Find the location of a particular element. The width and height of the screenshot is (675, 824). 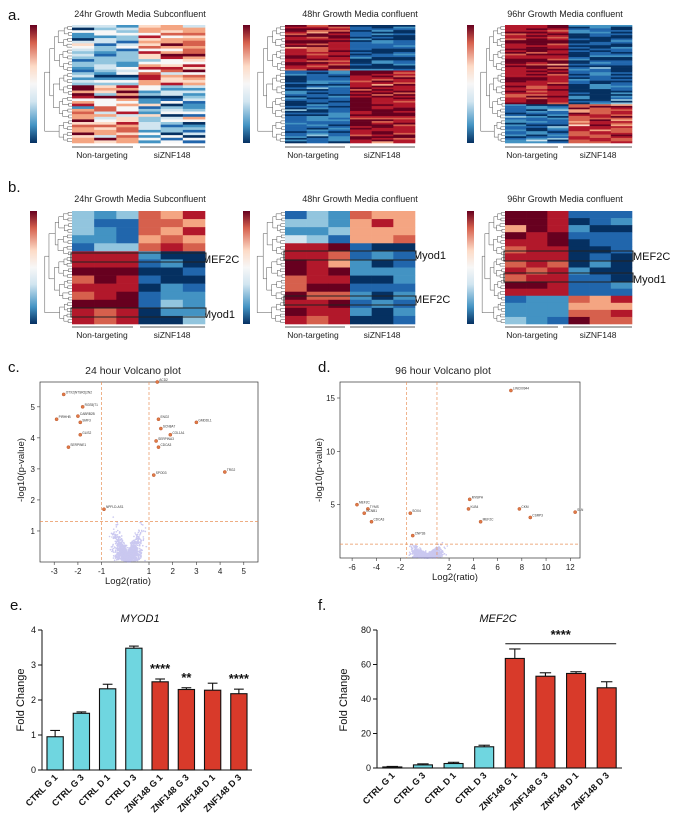

volcano-24-xtick-label: 5 is located at coordinates (244, 571).